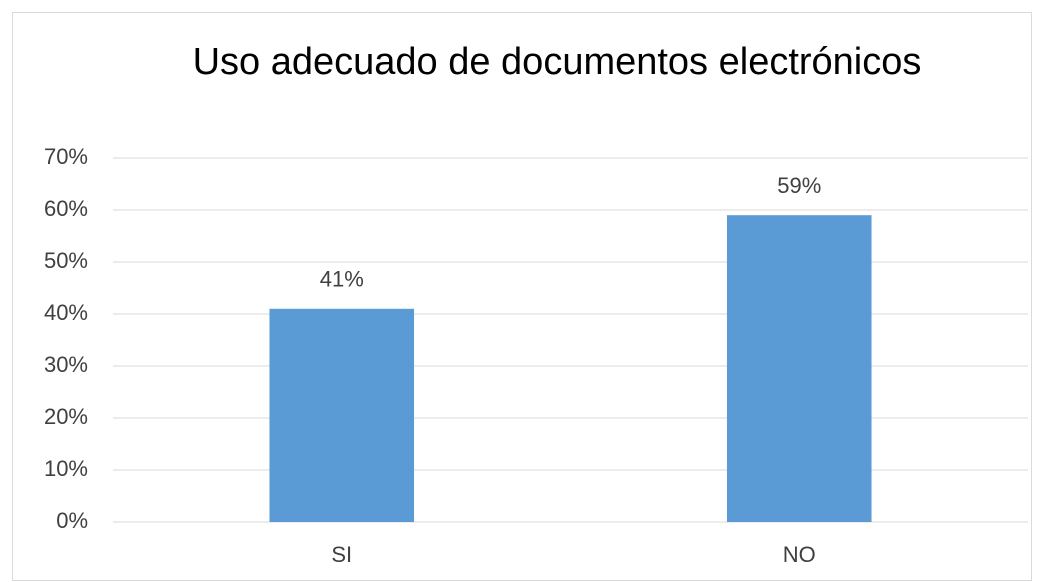 The width and height of the screenshot is (1044, 582). Describe the element at coordinates (66, 208) in the screenshot. I see `y-tick-label: 60%` at that location.